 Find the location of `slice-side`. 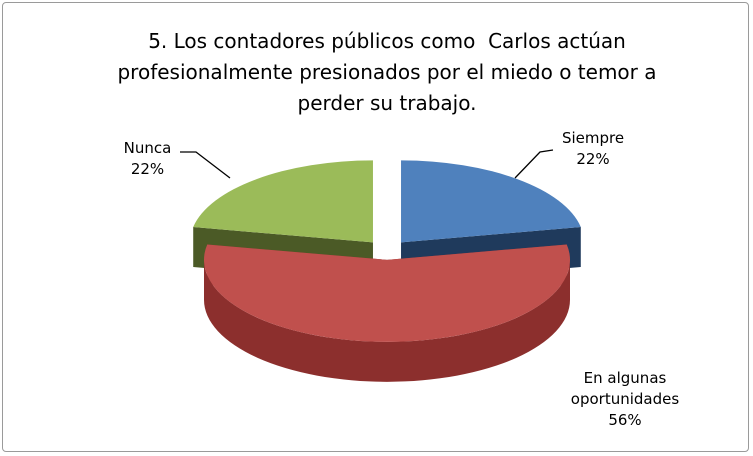

slice-side is located at coordinates (387, 320).